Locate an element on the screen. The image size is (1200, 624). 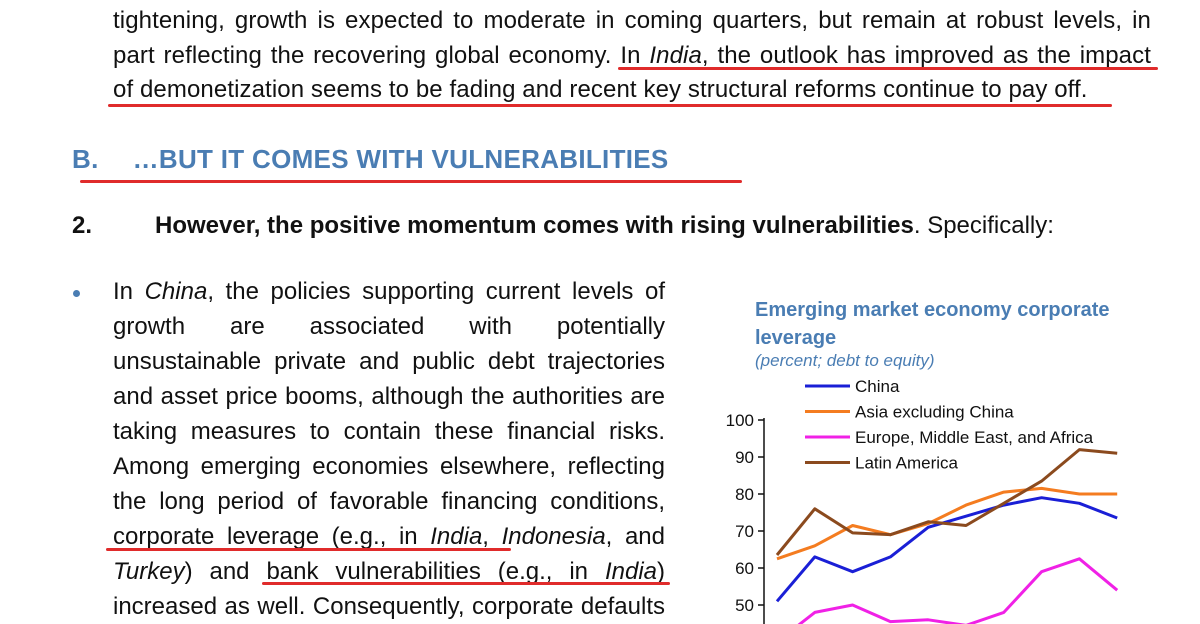
bullet-line-2: growth are associated with potentially is located at coordinates (389, 327).